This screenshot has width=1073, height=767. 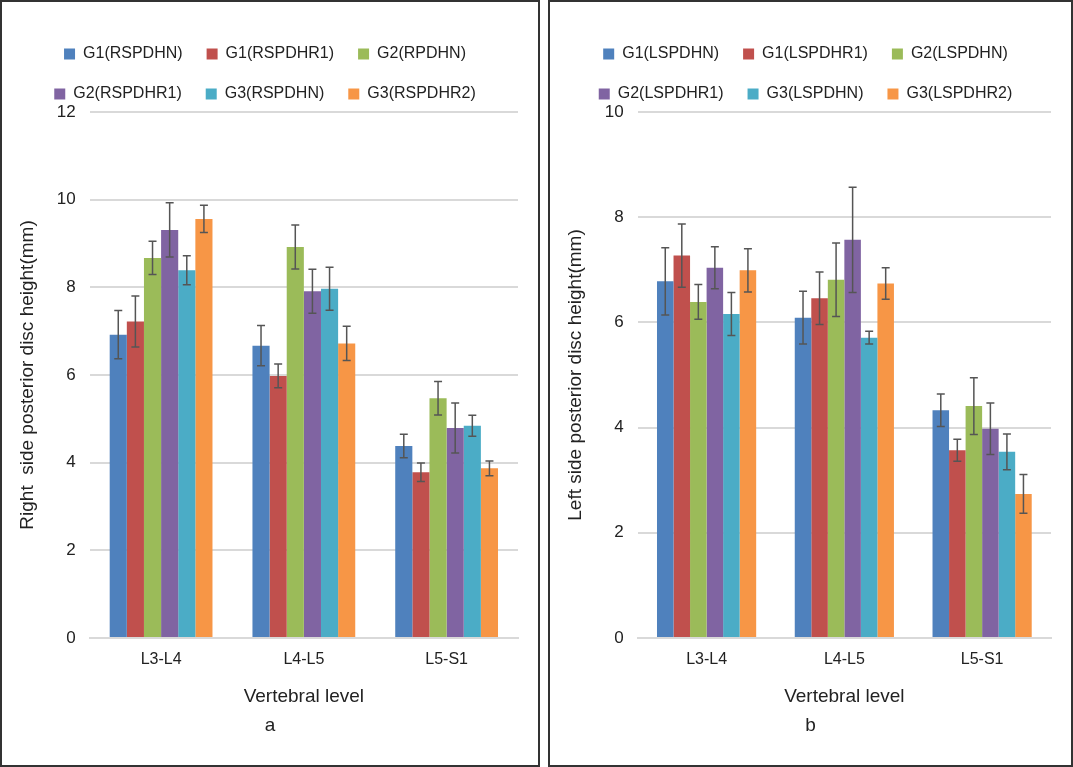 What do you see at coordinates (670, 93) in the screenshot?
I see `legend-label: G2(LSPDHR1)` at bounding box center [670, 93].